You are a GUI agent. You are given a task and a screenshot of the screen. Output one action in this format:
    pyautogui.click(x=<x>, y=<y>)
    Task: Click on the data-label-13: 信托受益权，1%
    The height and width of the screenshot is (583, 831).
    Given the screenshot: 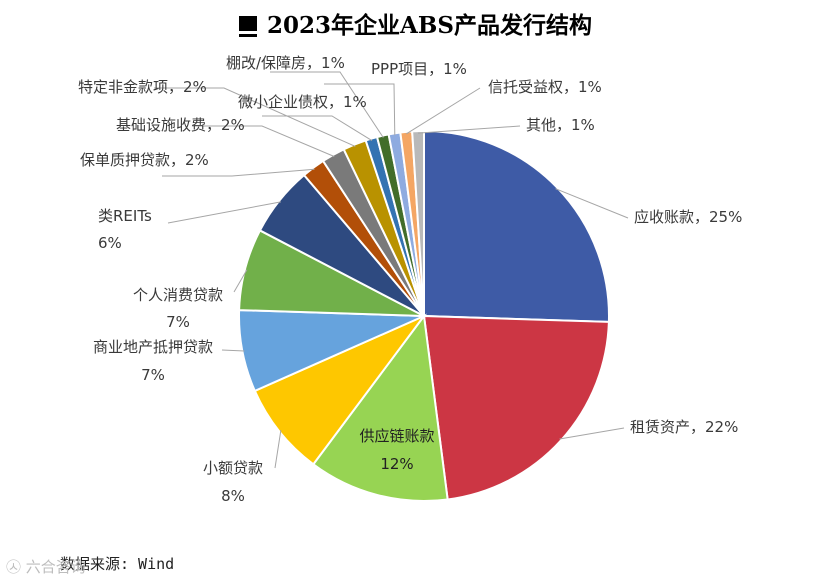 What is the action you would take?
    pyautogui.click(x=545, y=87)
    